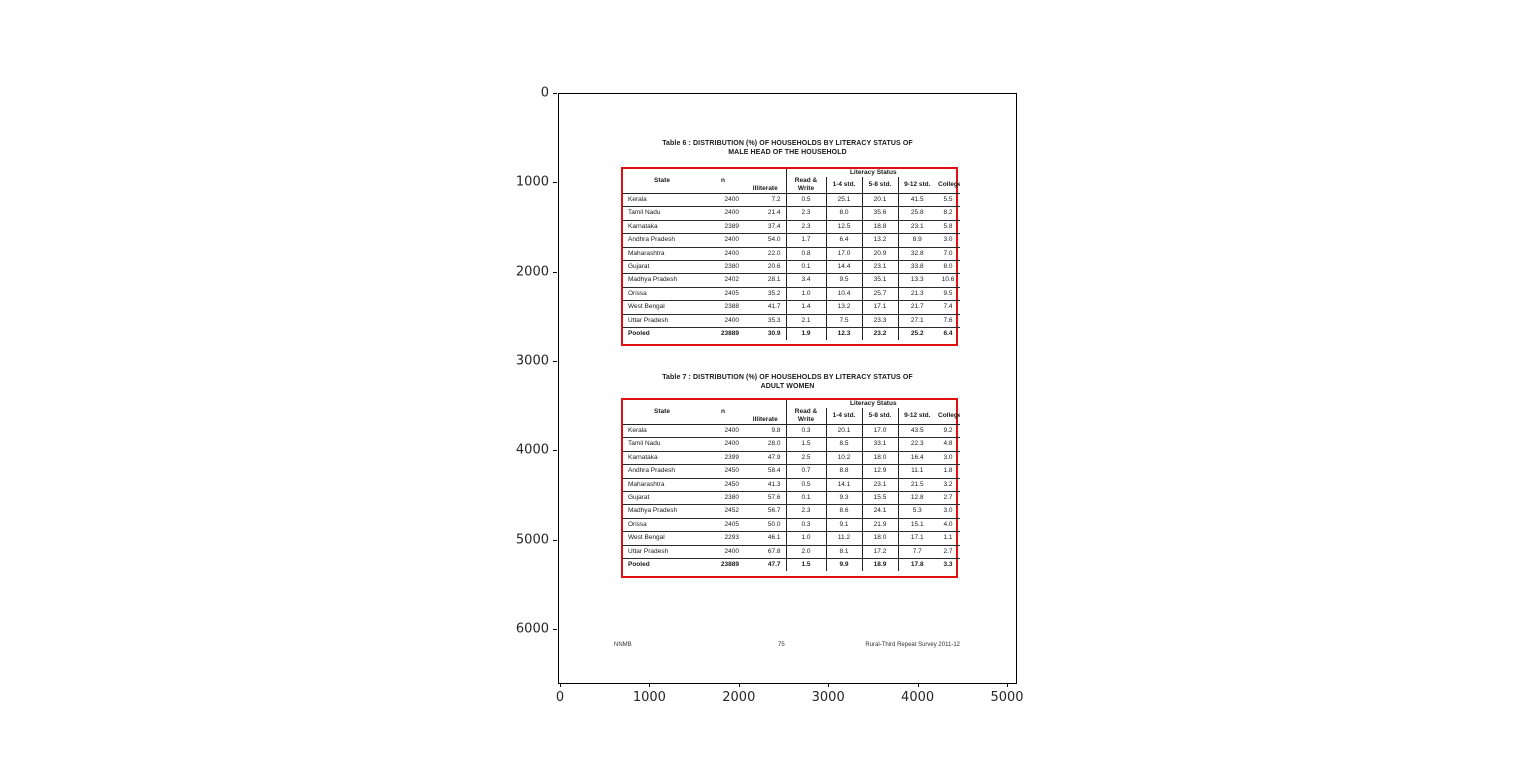  I want to click on value-cell: 41.7, so click(765, 307).